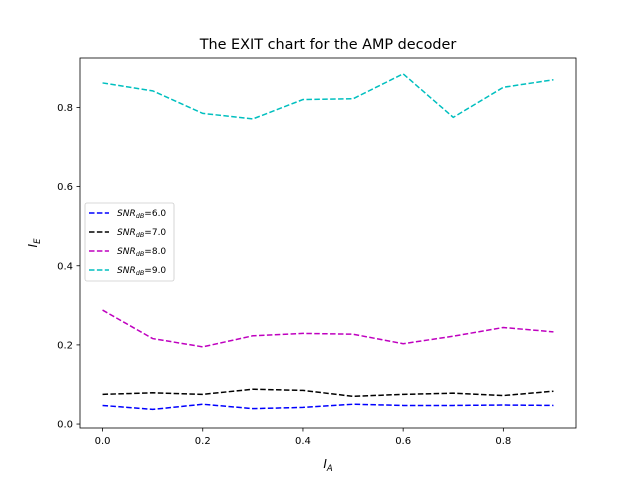  Describe the element at coordinates (129, 242) in the screenshot. I see `legend-box` at that location.